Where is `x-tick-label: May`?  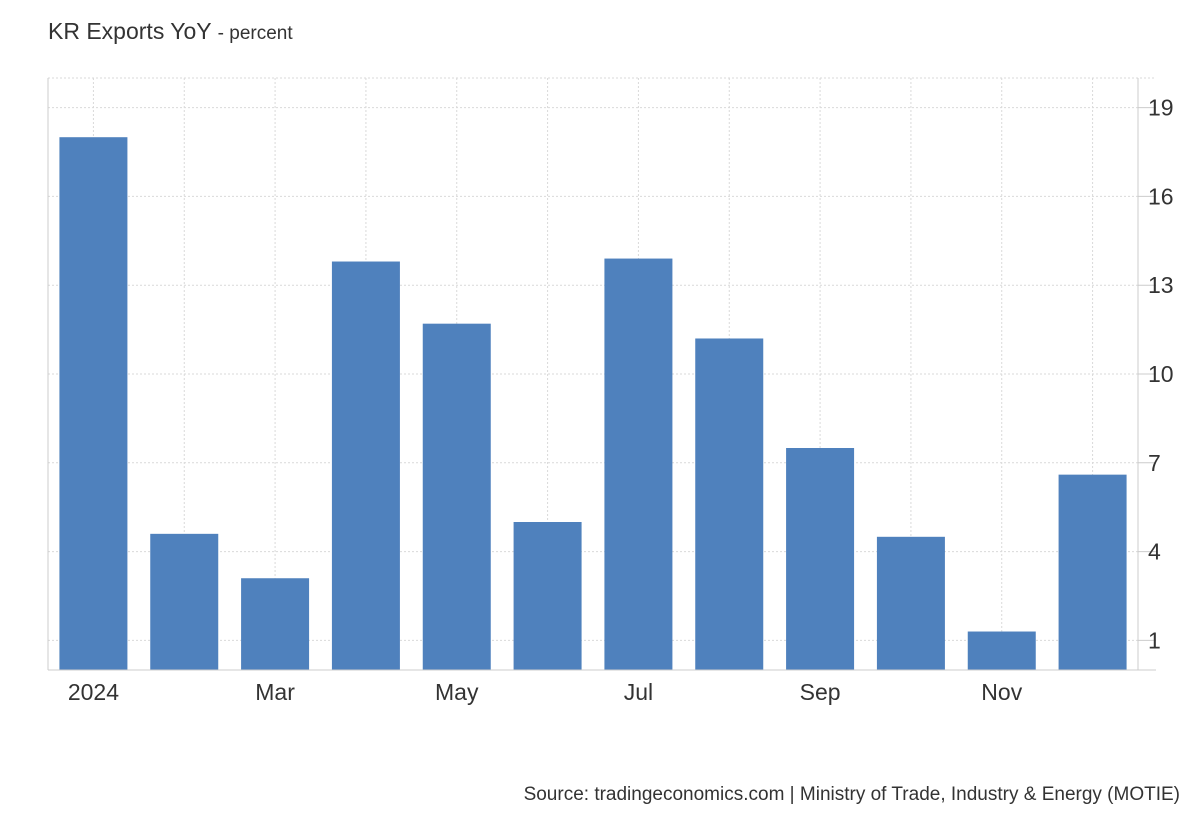
x-tick-label: May is located at coordinates (457, 692).